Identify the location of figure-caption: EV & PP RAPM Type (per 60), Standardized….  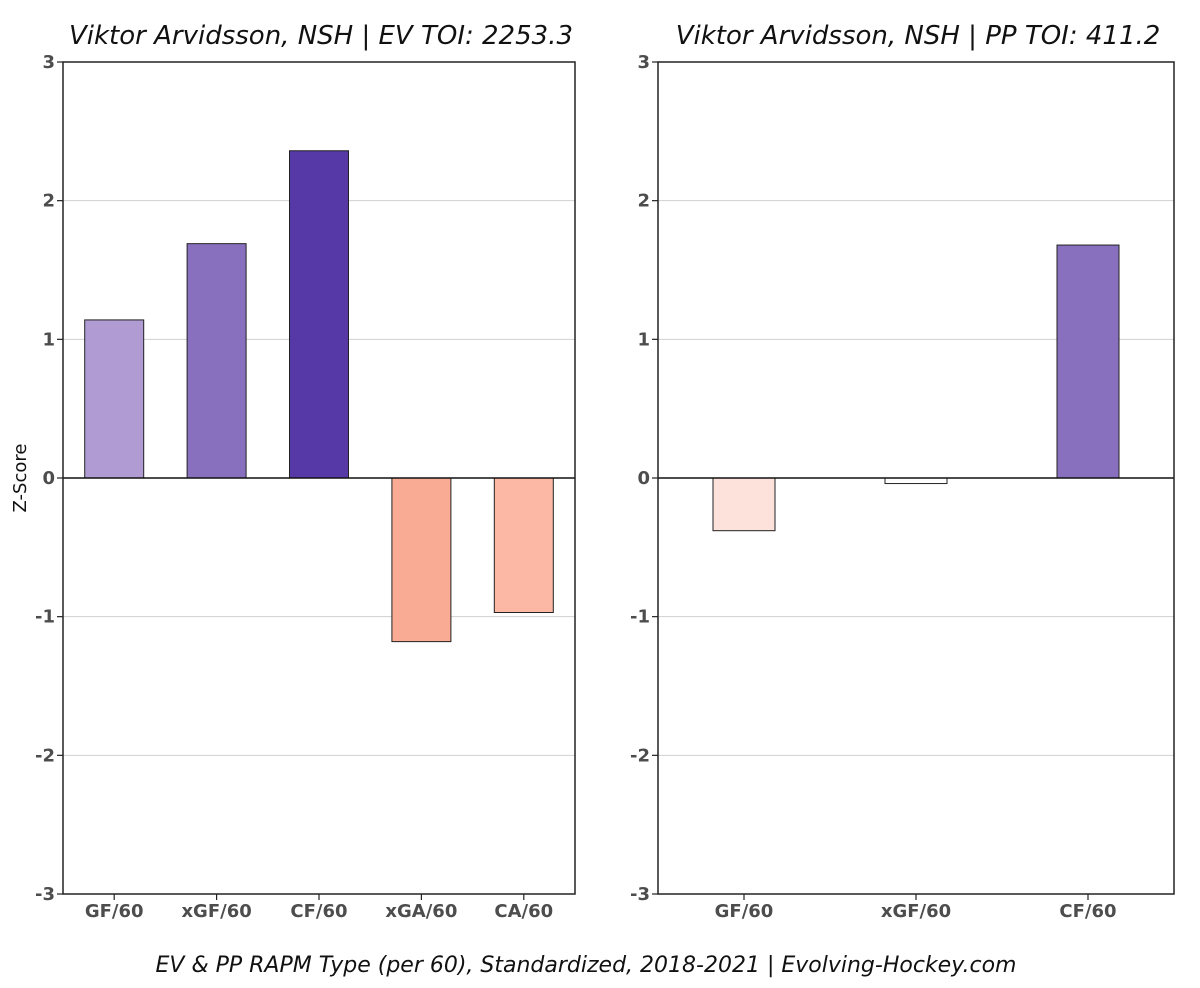
(586, 965).